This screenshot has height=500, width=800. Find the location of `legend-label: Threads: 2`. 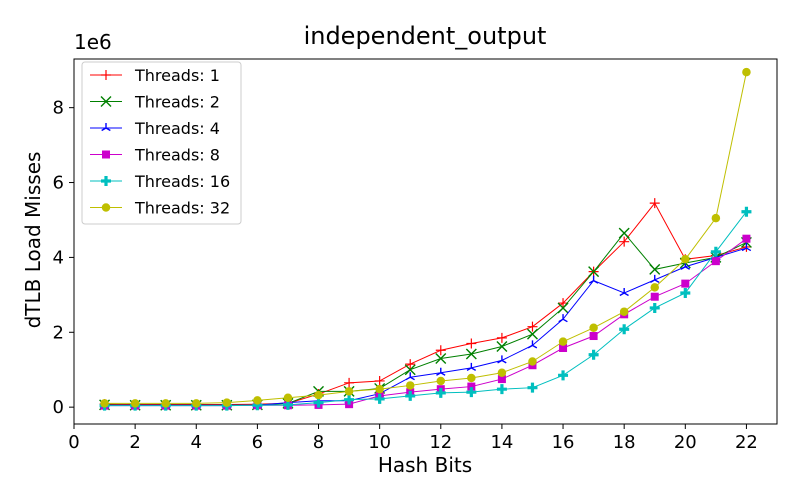

legend-label: Threads: 2 is located at coordinates (177, 102).